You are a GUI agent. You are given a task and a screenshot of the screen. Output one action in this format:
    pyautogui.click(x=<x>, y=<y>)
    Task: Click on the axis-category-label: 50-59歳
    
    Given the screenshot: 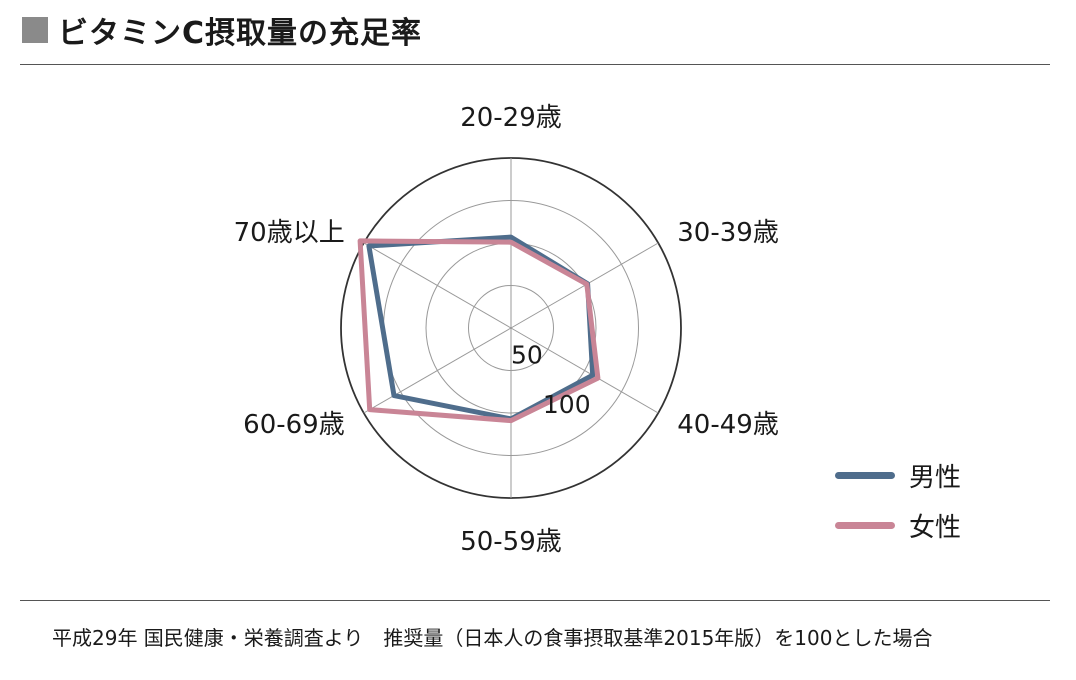 What is the action you would take?
    pyautogui.click(x=511, y=542)
    